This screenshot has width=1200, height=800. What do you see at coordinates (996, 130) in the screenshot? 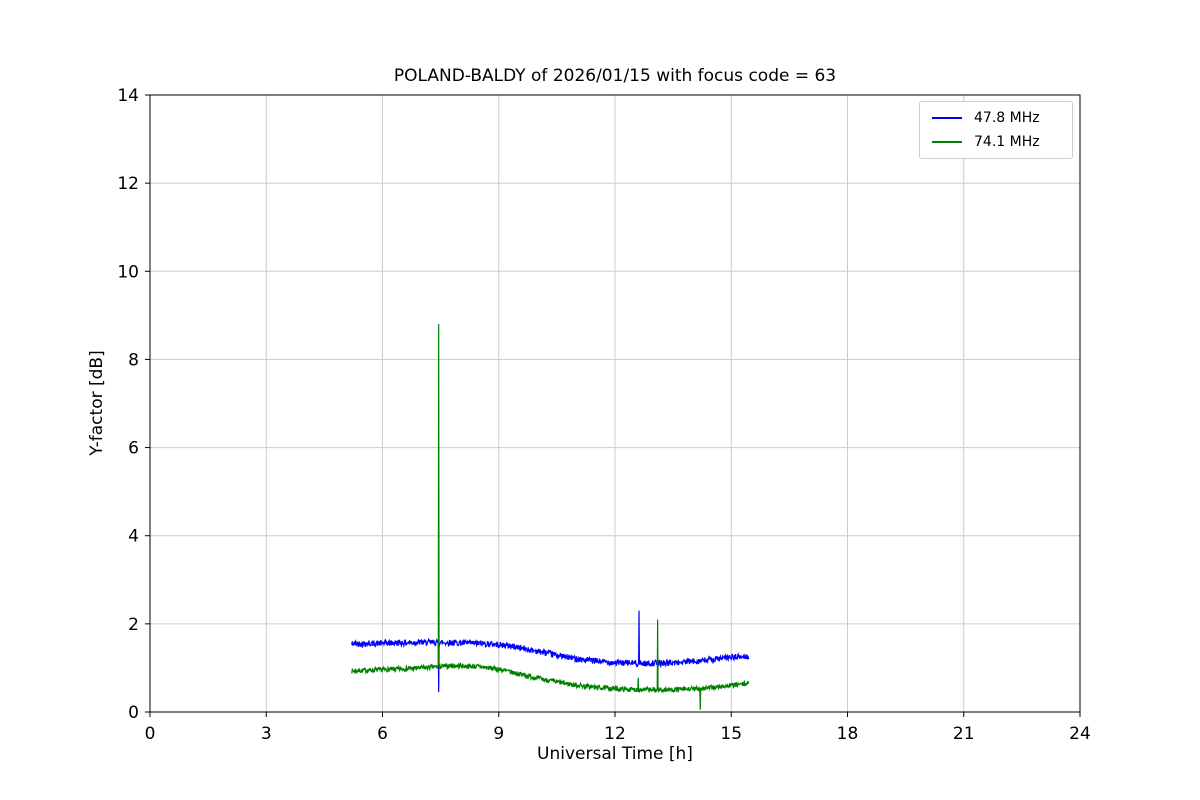
I see `legend: 47.8 MHz 74.1 MHz` at bounding box center [996, 130].